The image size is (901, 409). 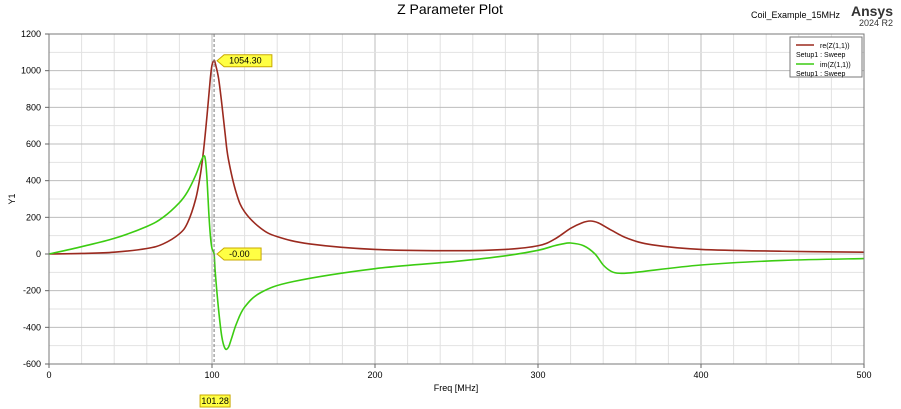 What do you see at coordinates (32, 291) in the screenshot?
I see `y-tick-label: -200` at bounding box center [32, 291].